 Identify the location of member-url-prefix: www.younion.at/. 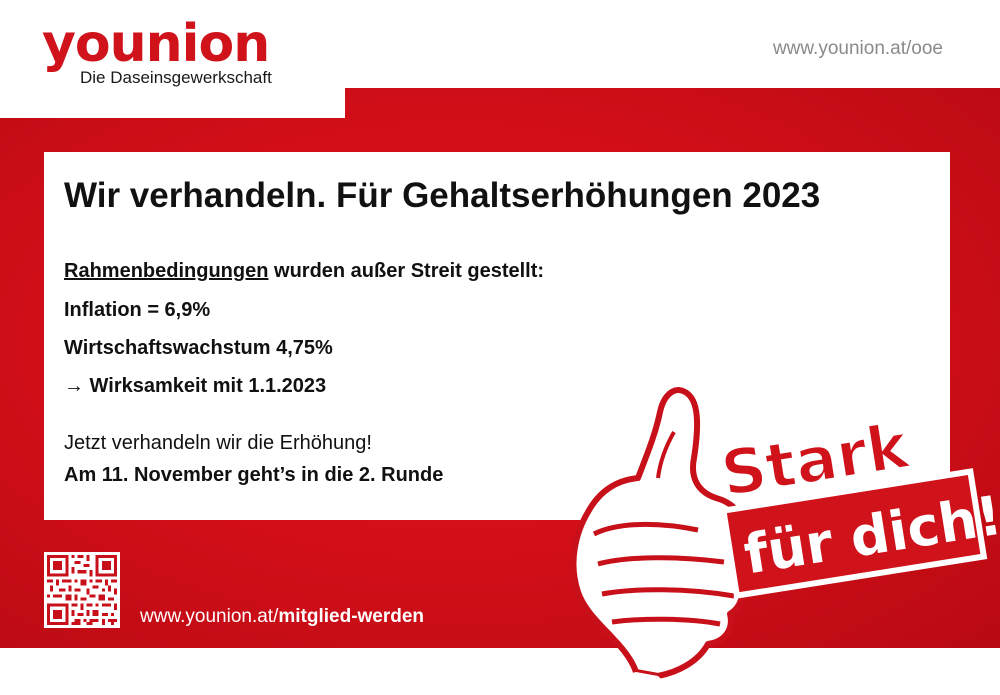
(209, 616).